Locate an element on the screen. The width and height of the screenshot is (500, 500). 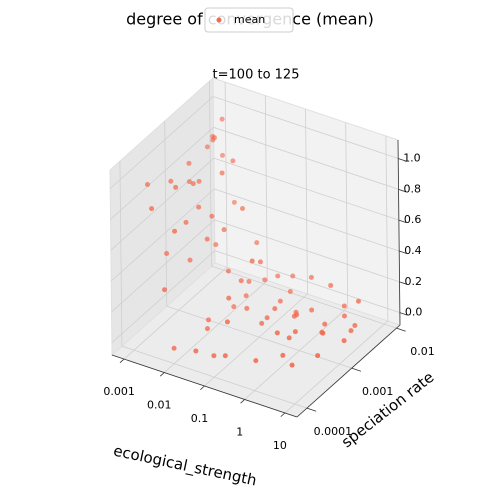
y-axis-label: speciation rate is located at coordinates (387, 409).